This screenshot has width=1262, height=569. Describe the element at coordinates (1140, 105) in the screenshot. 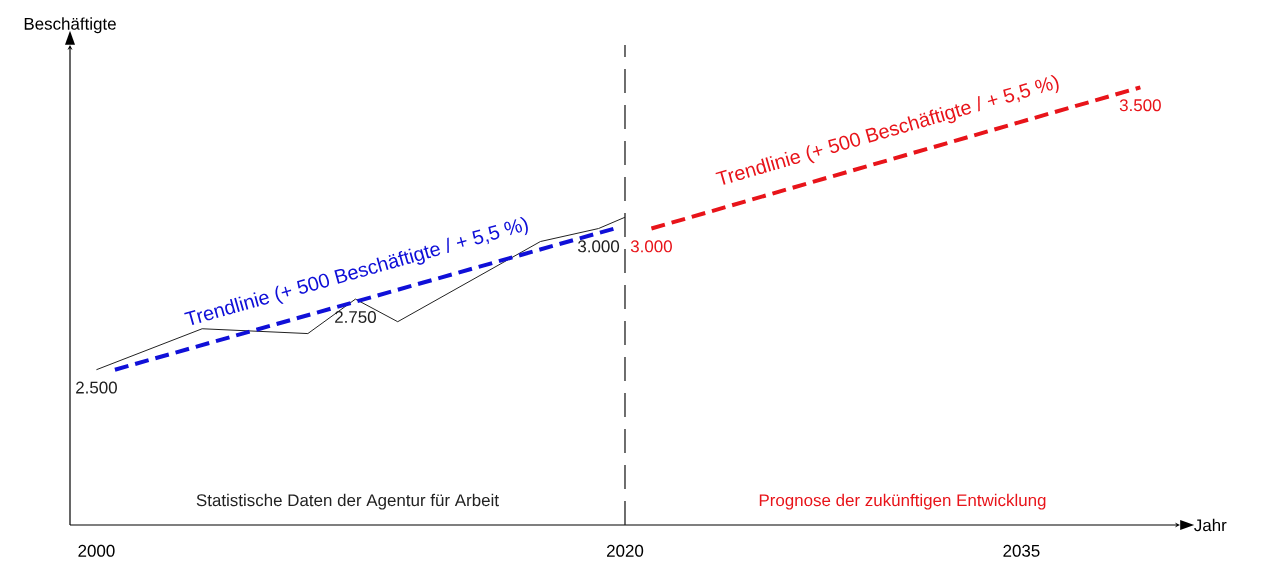

I see `data-label: 3.500` at that location.